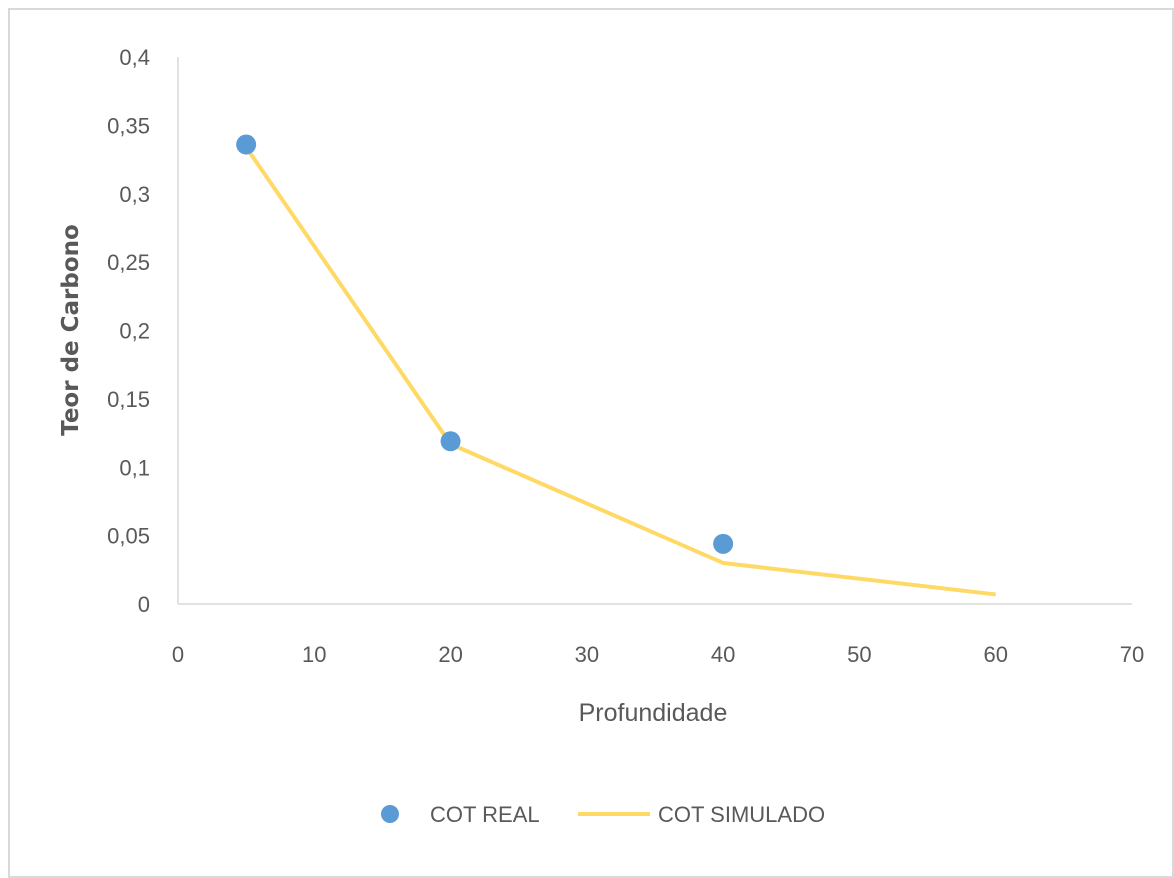 This screenshot has height=878, width=1174. I want to click on legend: COT REAL COT SIMULADO, so click(603, 814).